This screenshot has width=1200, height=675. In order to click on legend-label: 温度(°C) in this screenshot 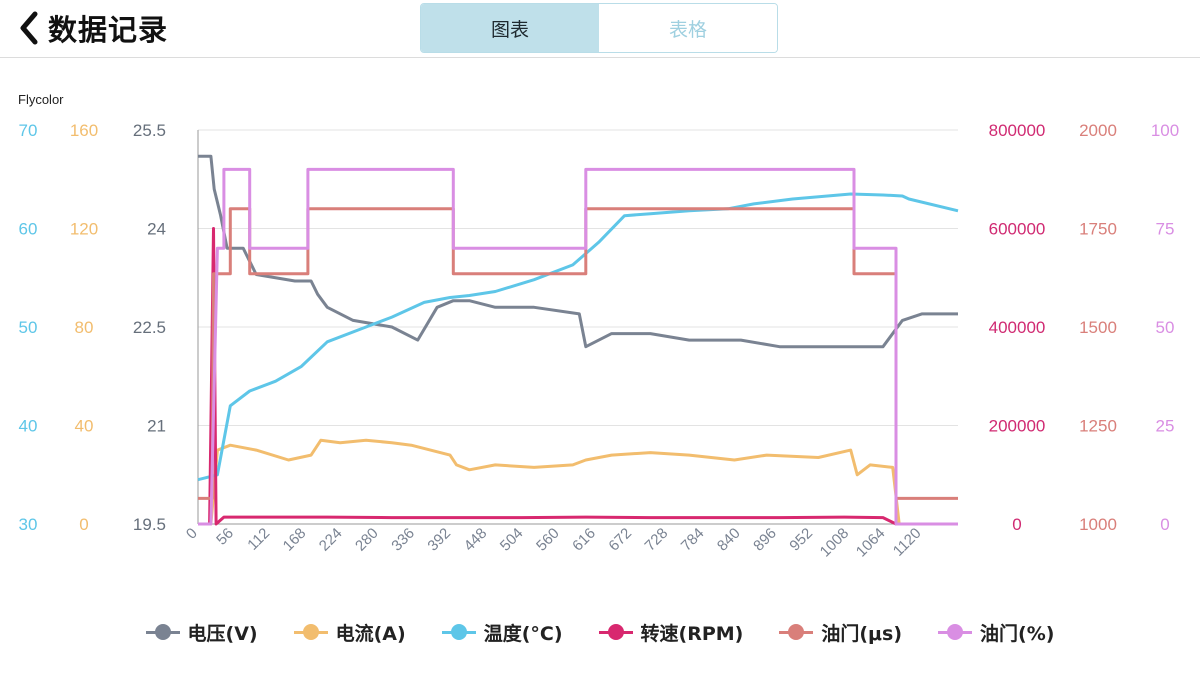, I will do `click(523, 633)`.